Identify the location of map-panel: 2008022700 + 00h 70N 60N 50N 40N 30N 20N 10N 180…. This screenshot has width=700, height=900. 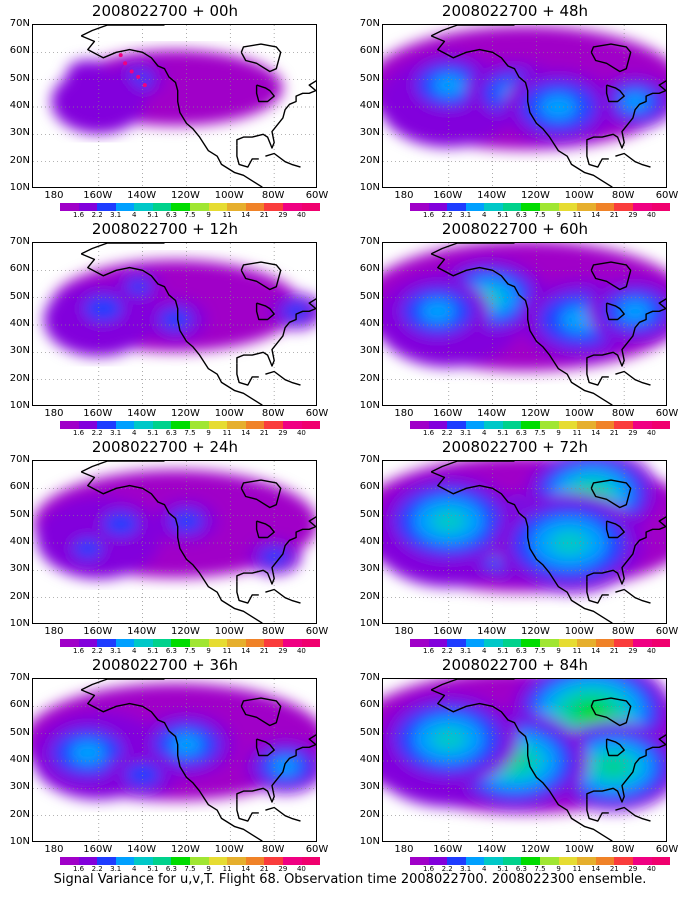
(165, 110).